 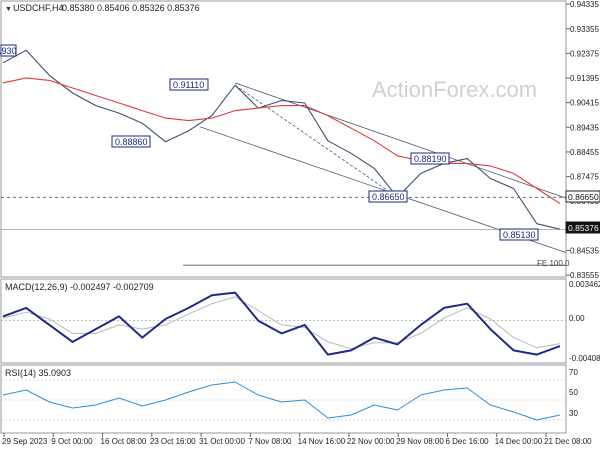 I want to click on time-axis-label: 6 Dec 16:00, so click(x=467, y=441).